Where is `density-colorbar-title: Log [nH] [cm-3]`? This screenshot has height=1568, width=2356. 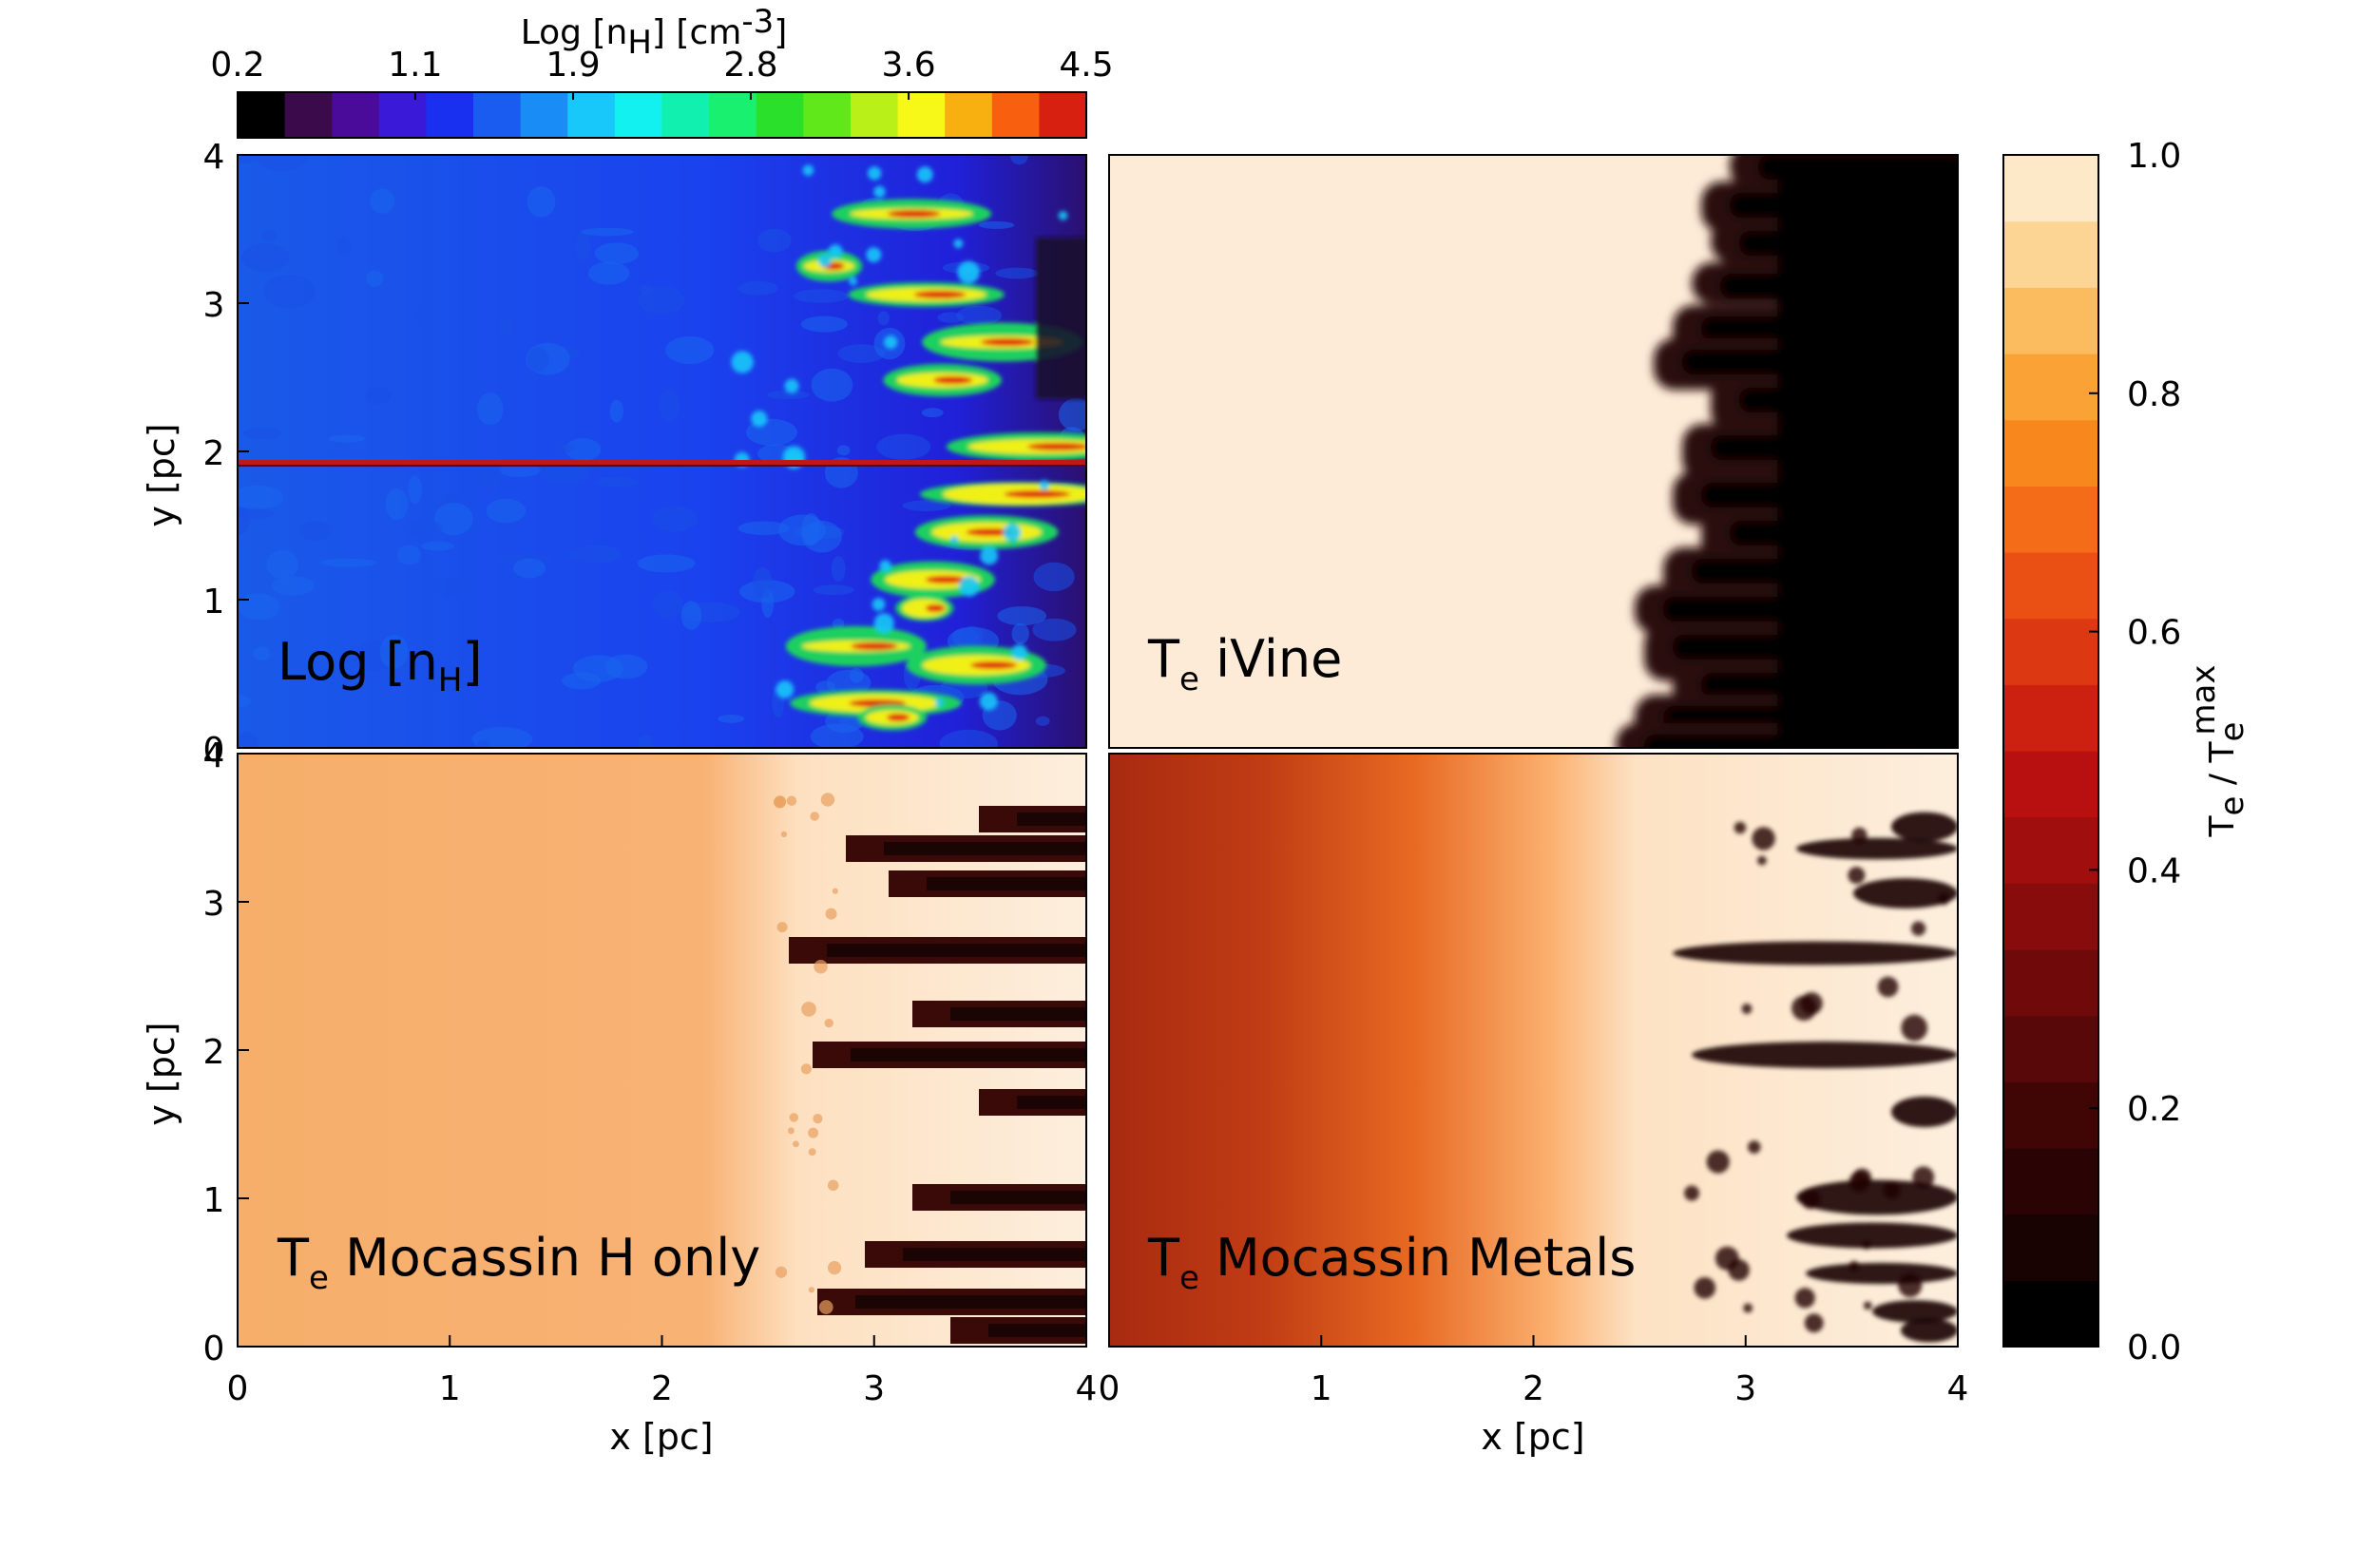
density-colorbar-title: Log [nH] [cm-3] is located at coordinates (654, 33).